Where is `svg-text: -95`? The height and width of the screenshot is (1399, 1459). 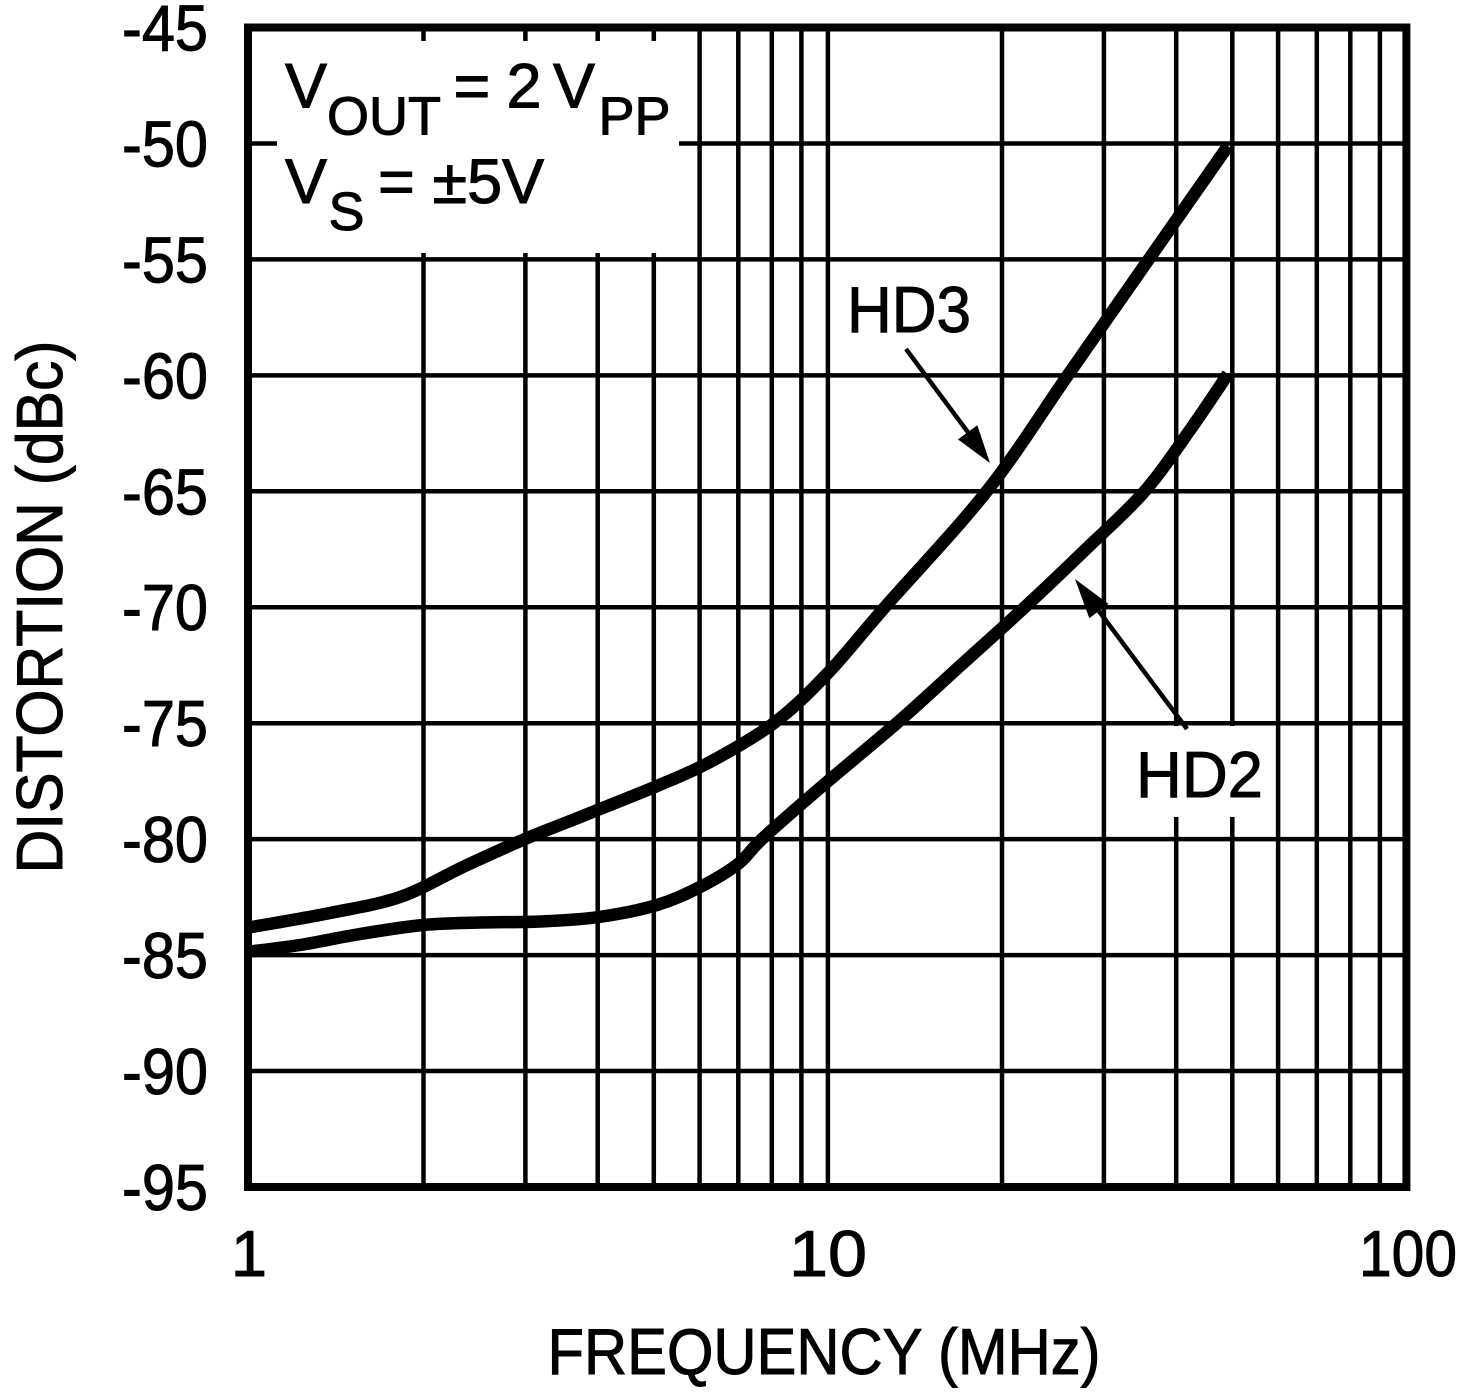 svg-text: -95 is located at coordinates (165, 1187).